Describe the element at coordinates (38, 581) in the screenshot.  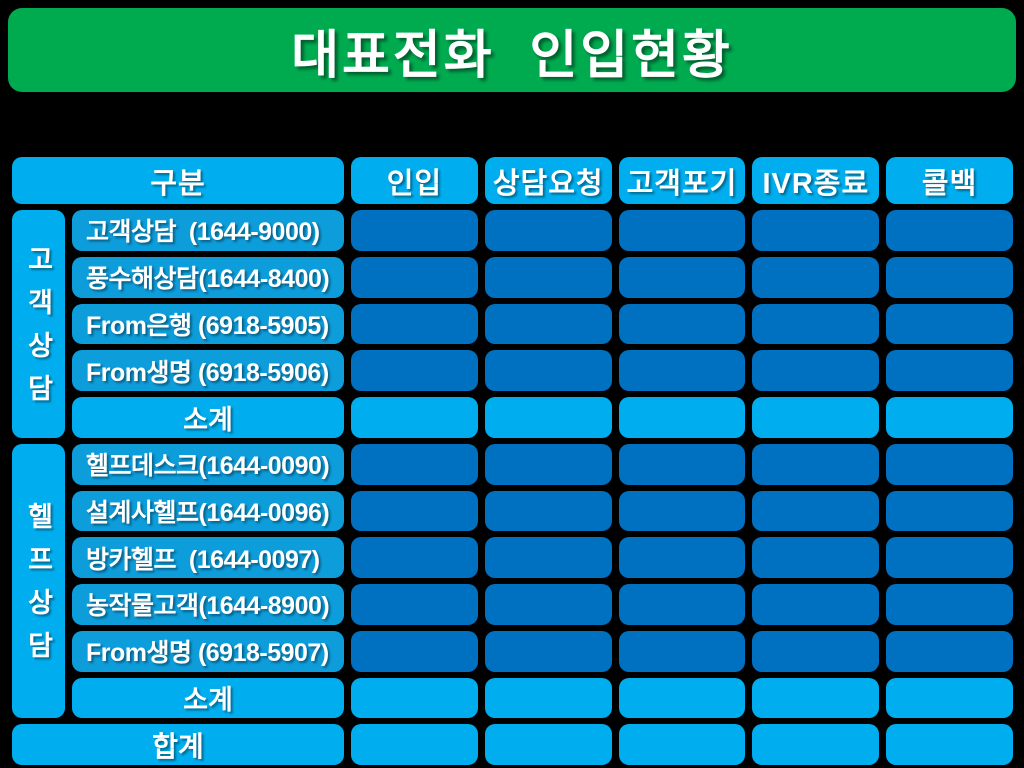
I see `group-label-help-consult: 헬프상담` at that location.